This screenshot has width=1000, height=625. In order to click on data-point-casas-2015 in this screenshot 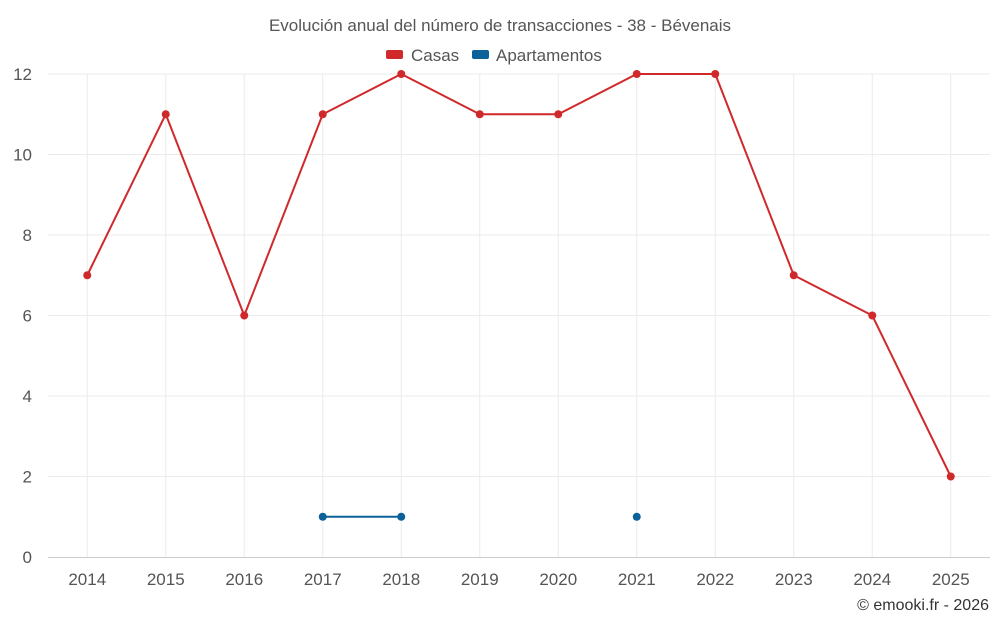, I will do `click(165, 114)`.